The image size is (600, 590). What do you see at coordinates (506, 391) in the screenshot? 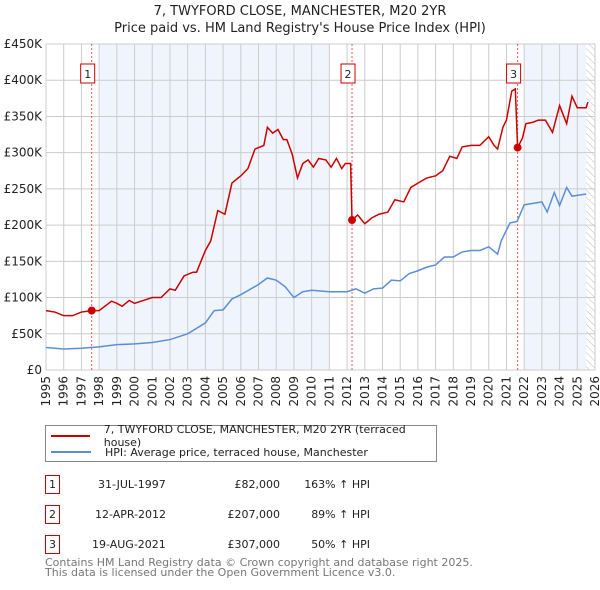
I see `x-tick-label: 2021` at bounding box center [506, 391].